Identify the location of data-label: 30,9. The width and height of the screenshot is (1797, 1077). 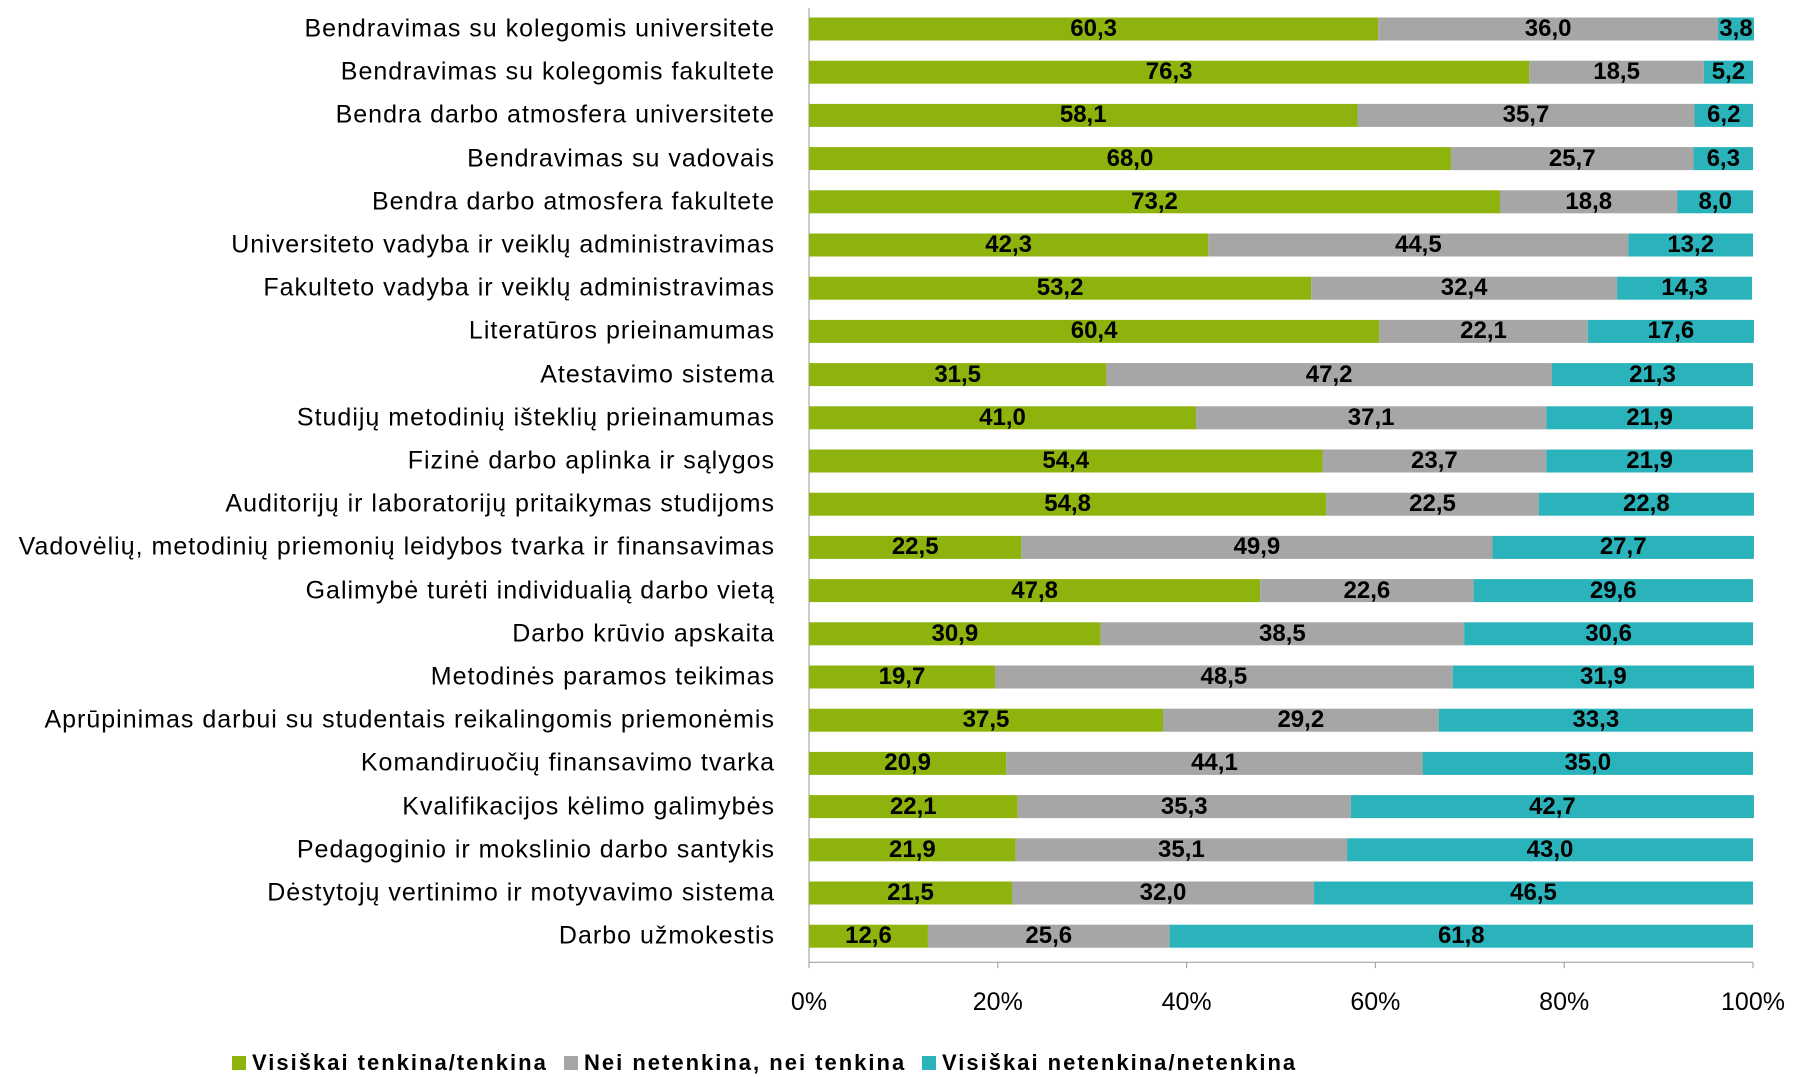
(955, 633).